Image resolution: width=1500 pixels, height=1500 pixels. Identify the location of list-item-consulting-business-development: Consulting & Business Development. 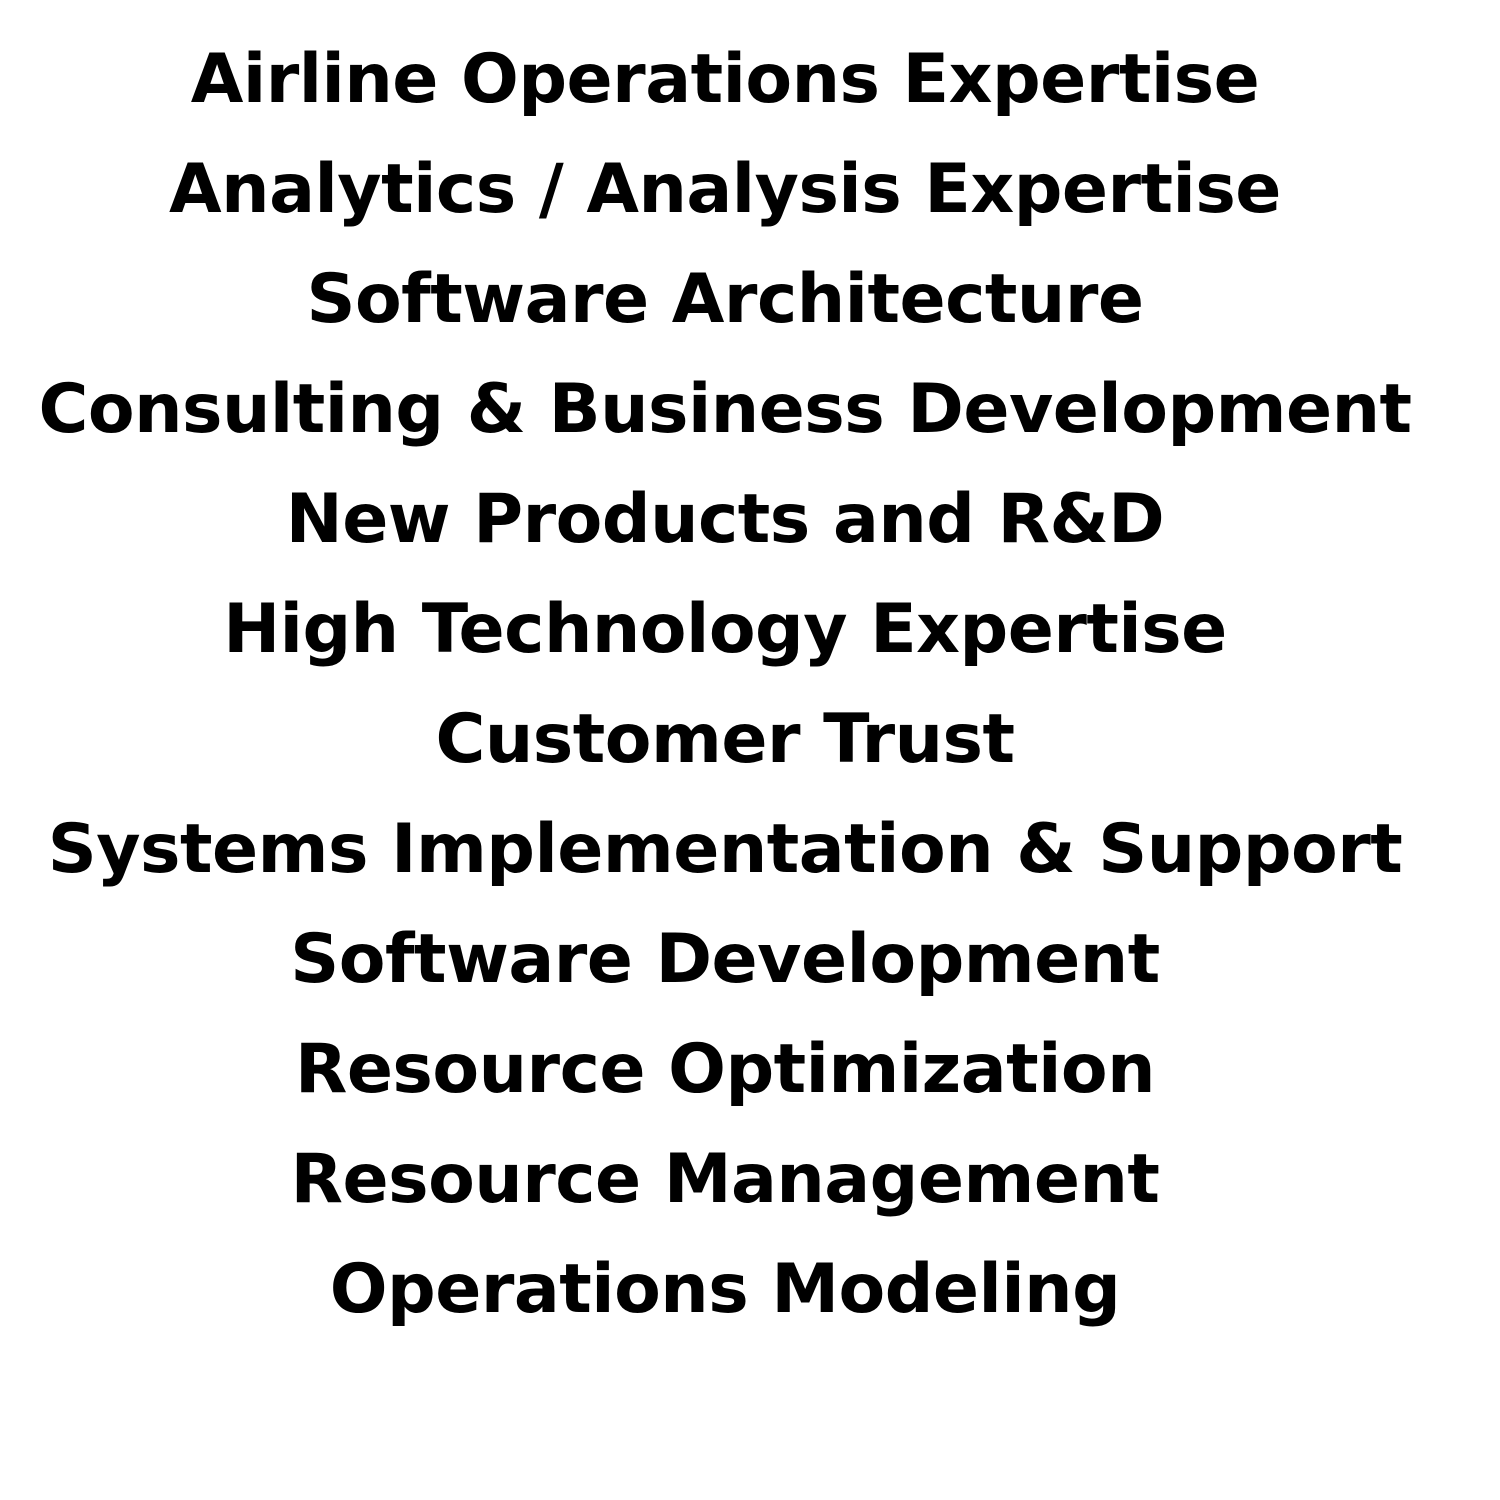
(725, 409).